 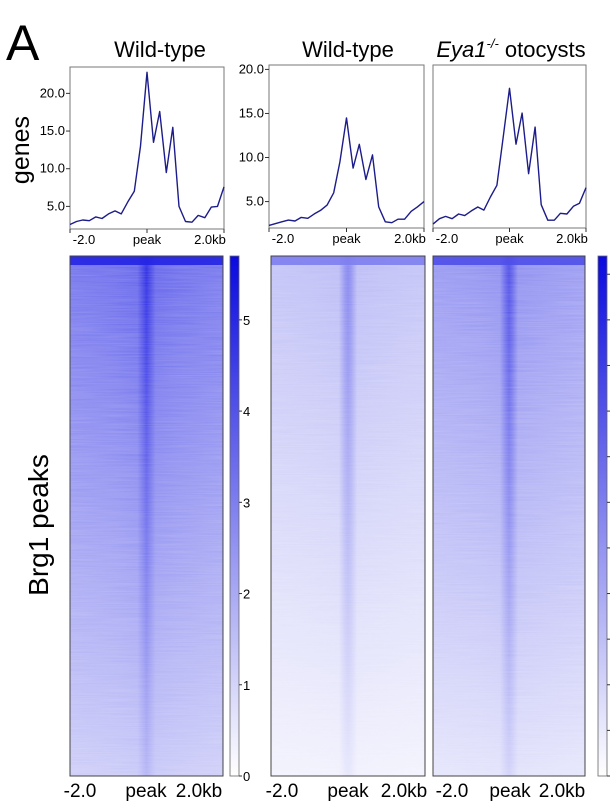 What do you see at coordinates (246, 320) in the screenshot?
I see `colorbar-tick-label: 5` at bounding box center [246, 320].